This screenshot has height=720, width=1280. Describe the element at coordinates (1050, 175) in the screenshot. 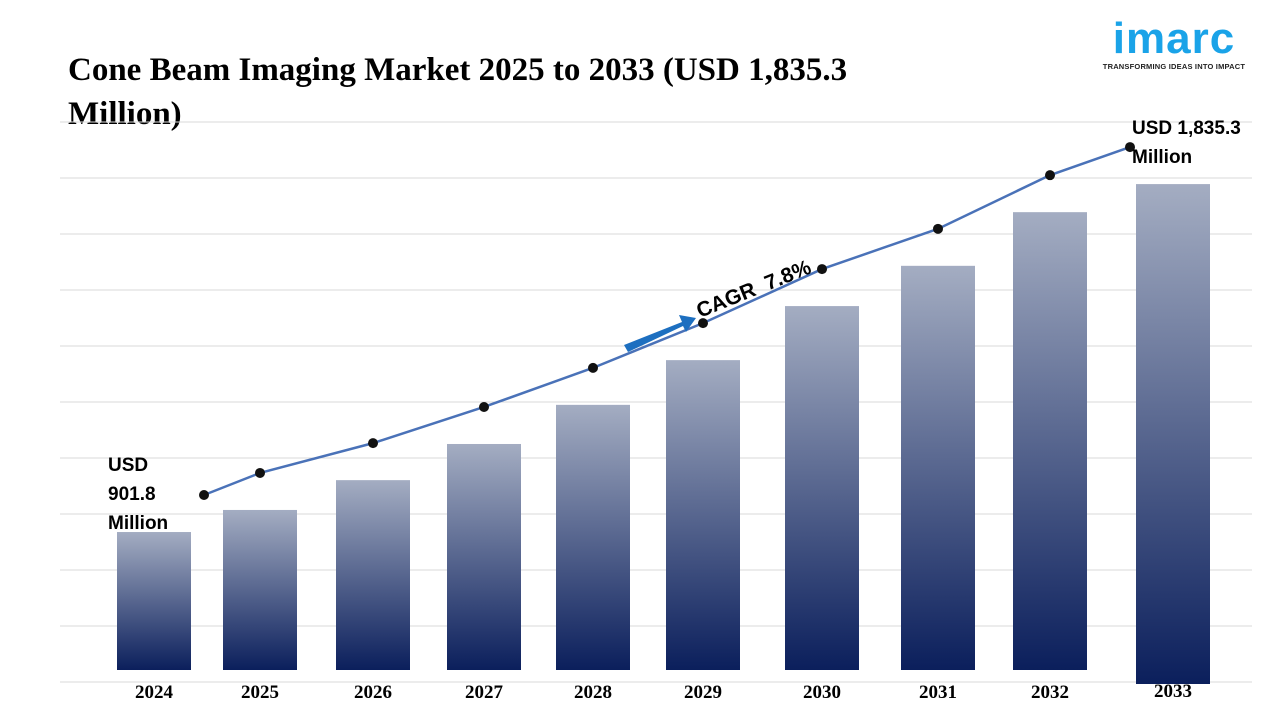

I see `line-marker-2032` at that location.